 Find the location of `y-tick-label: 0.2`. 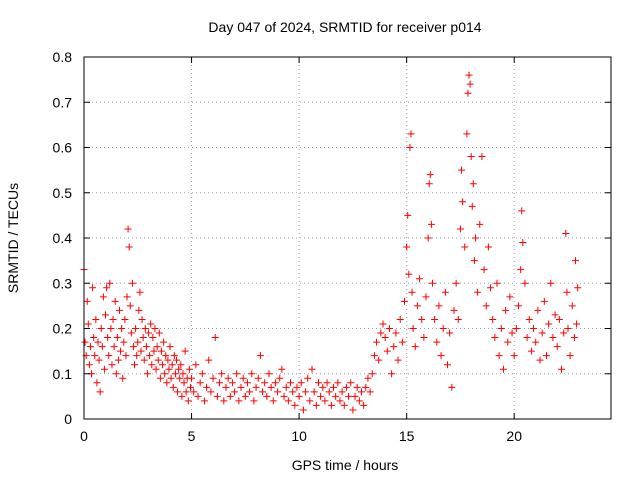

y-tick-label: 0.2 is located at coordinates (63, 329).